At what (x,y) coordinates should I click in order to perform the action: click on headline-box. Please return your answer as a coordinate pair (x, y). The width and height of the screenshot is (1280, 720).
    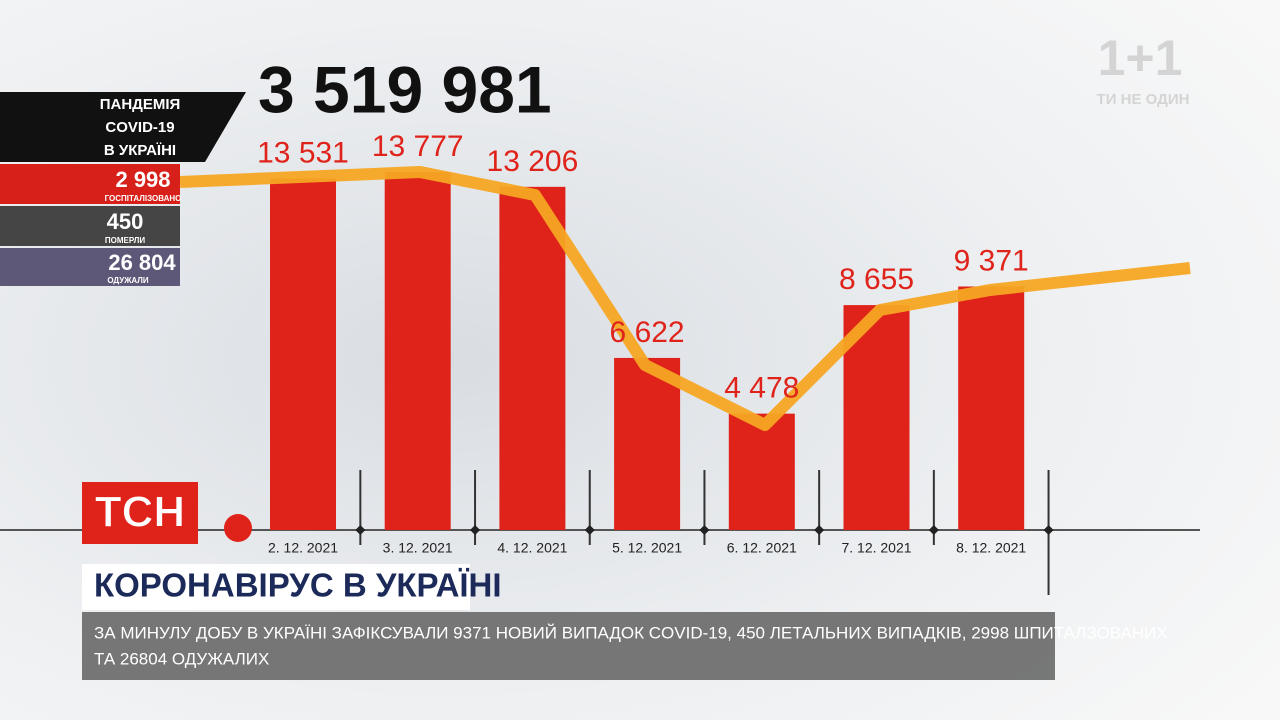
    Looking at the image, I should click on (276, 587).